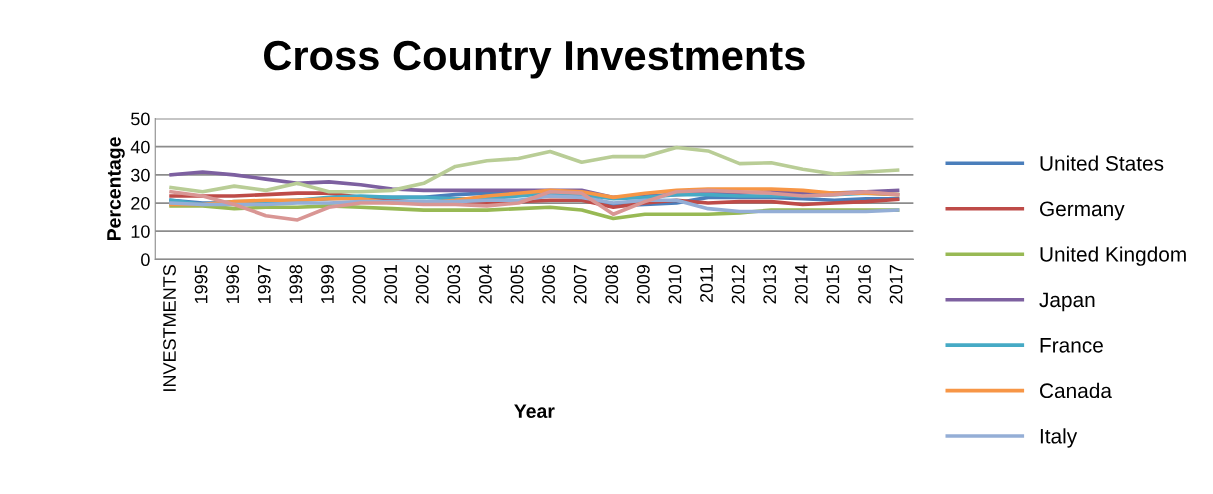  What do you see at coordinates (422, 284) in the screenshot?
I see `x-tick-label: 2002` at bounding box center [422, 284].